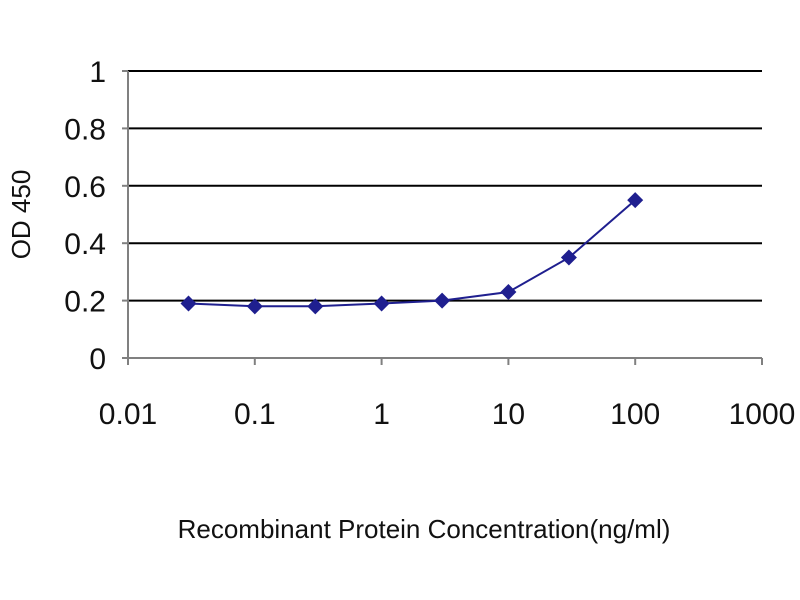 The width and height of the screenshot is (800, 600). What do you see at coordinates (762, 414) in the screenshot?
I see `x-tick-label-5: 1000` at bounding box center [762, 414].